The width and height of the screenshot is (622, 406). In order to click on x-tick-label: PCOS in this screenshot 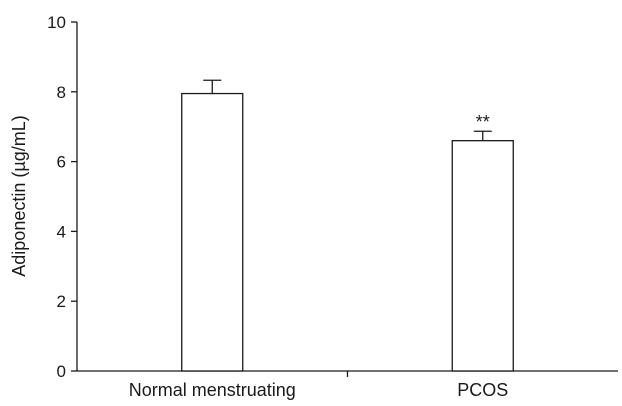, I will do `click(482, 390)`.